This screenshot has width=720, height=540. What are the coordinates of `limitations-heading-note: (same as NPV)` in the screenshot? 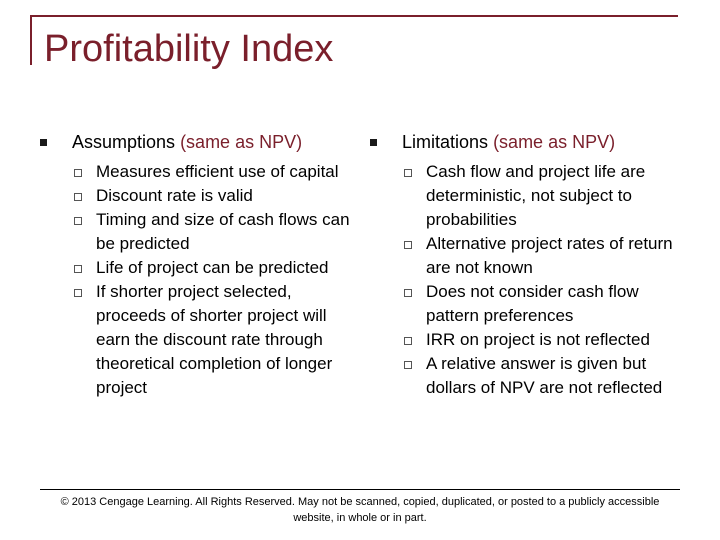 It's located at (554, 142).